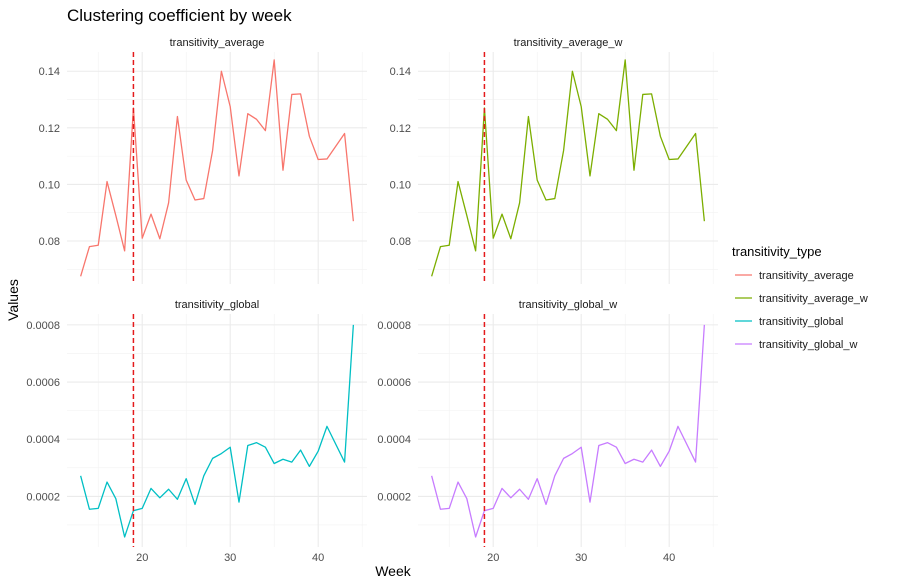 The width and height of the screenshot is (904, 586). What do you see at coordinates (813, 299) in the screenshot?
I see `legend-label: transitivity_average_w` at bounding box center [813, 299].